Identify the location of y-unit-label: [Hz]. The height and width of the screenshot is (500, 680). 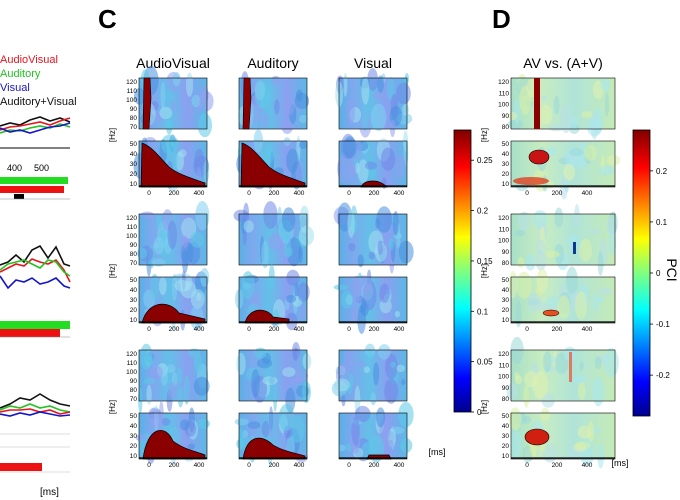
(112, 135).